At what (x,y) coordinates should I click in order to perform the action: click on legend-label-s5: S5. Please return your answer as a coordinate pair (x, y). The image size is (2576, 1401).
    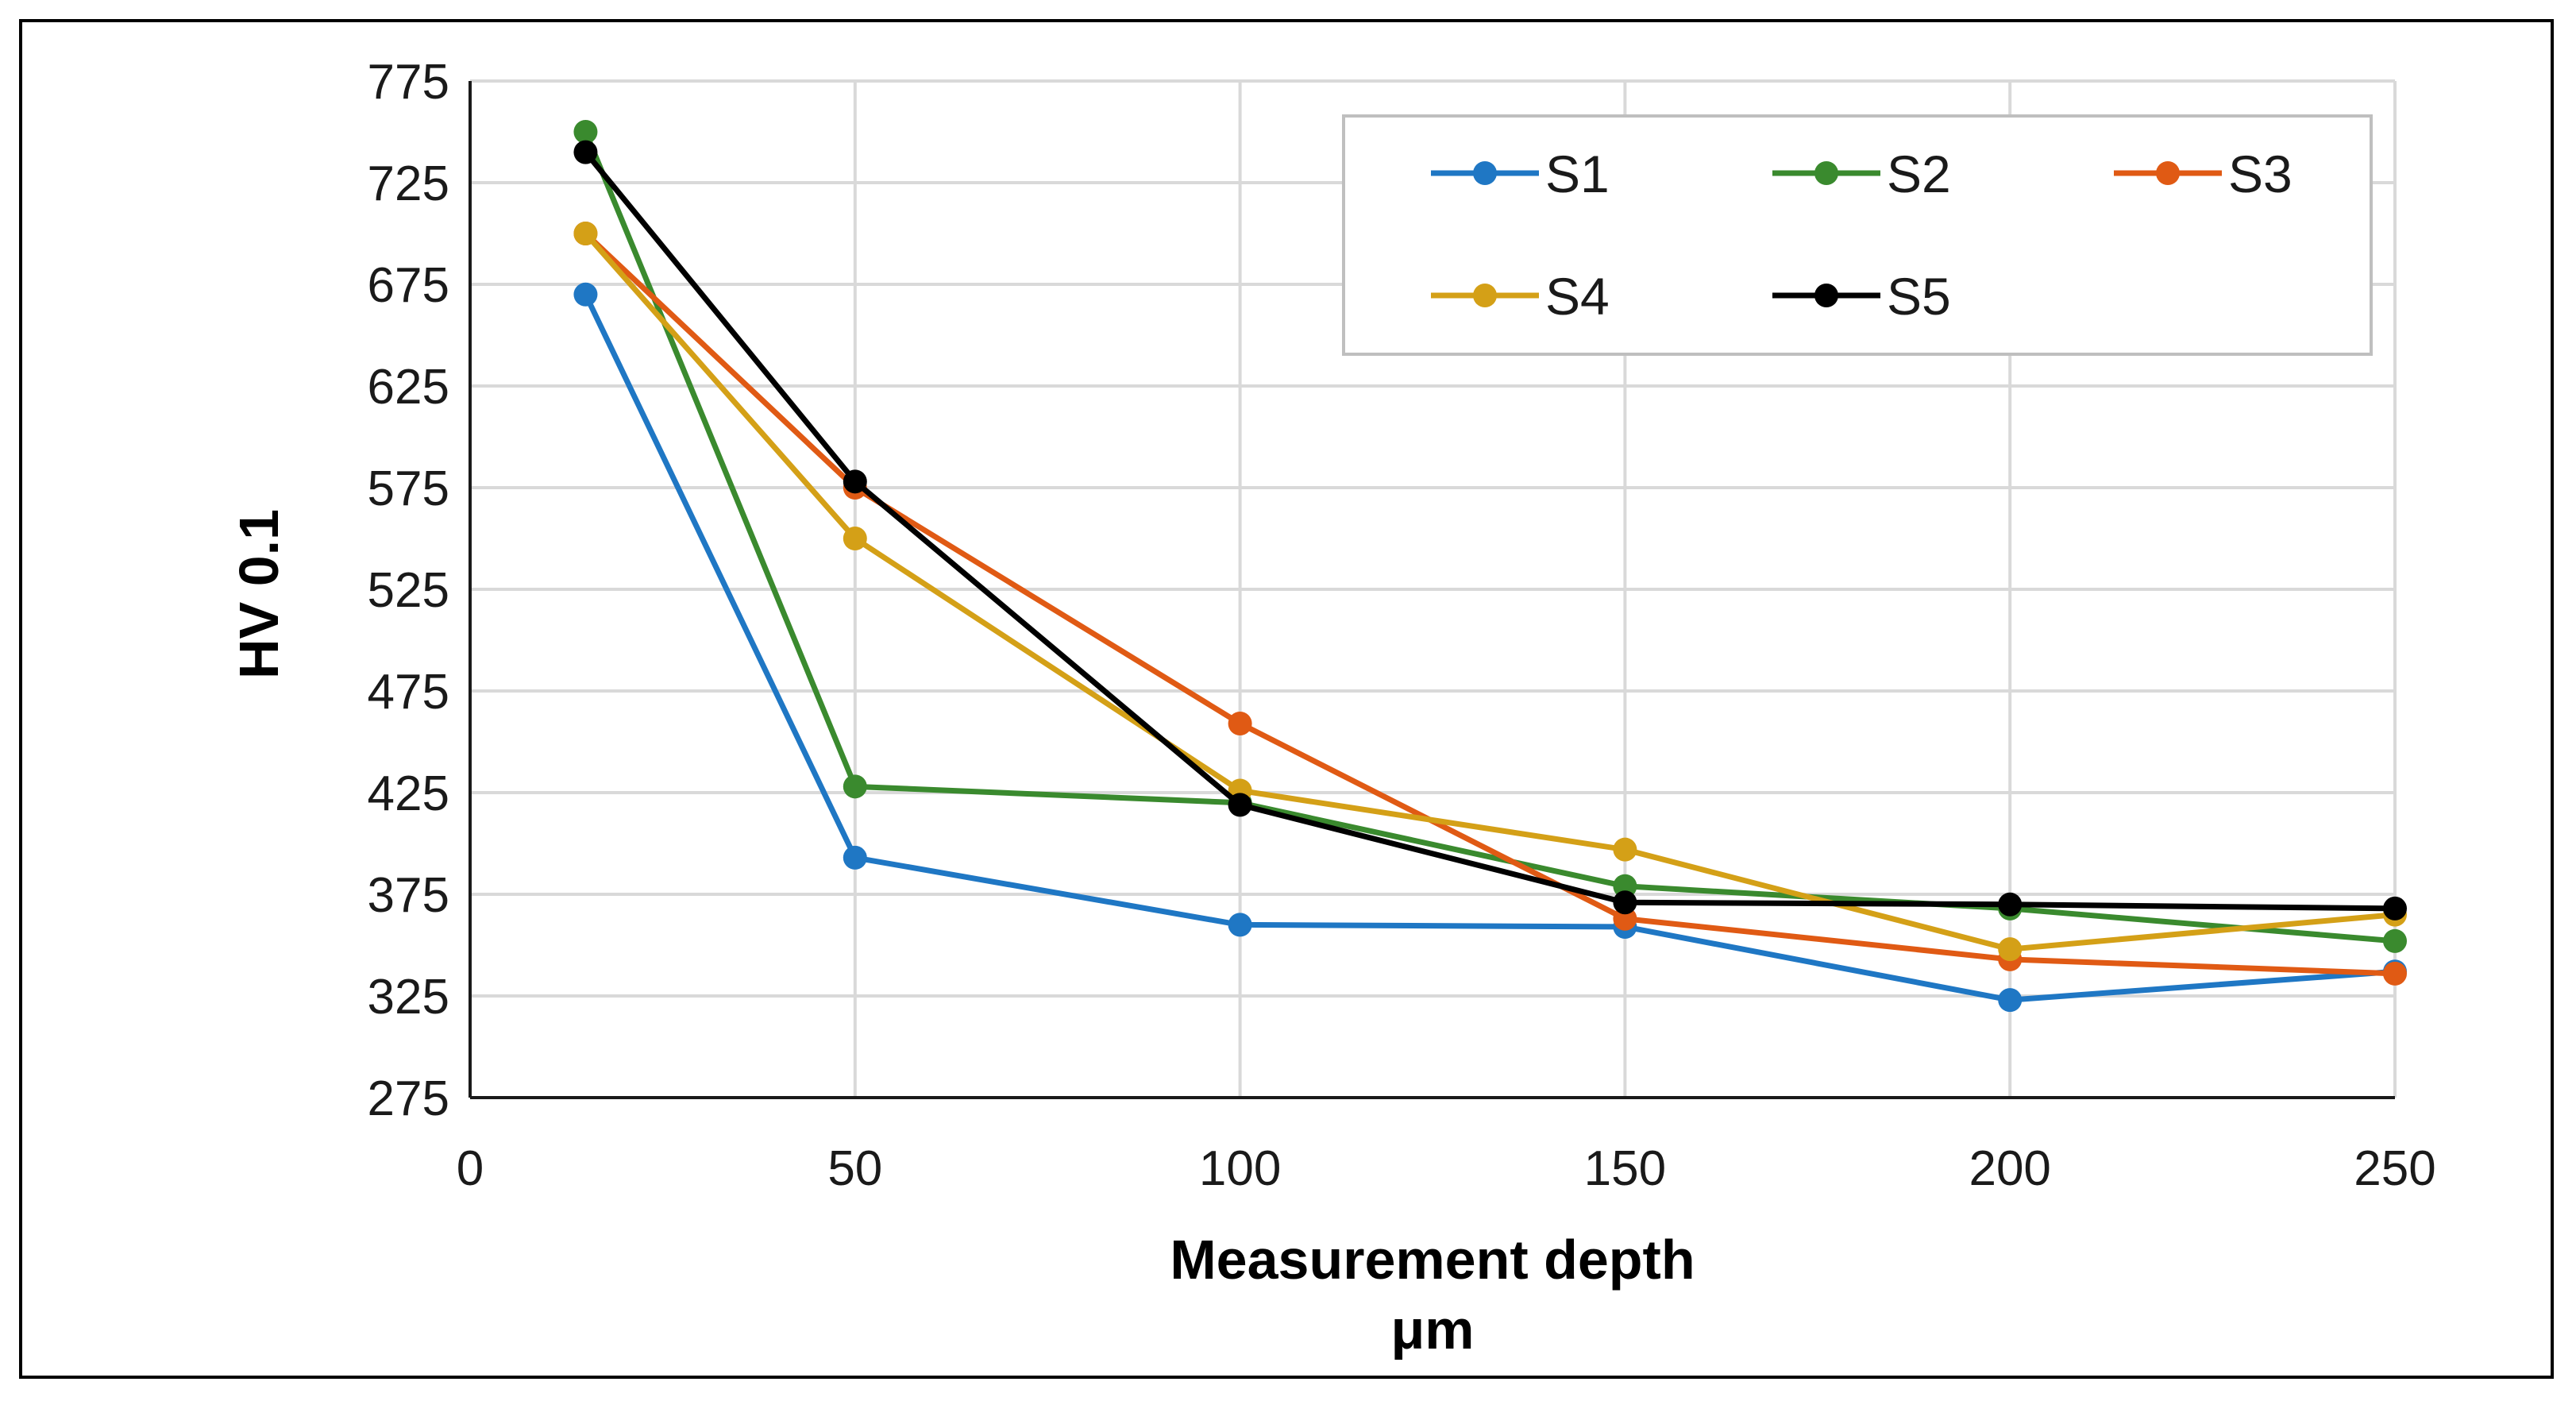
    Looking at the image, I should click on (1919, 296).